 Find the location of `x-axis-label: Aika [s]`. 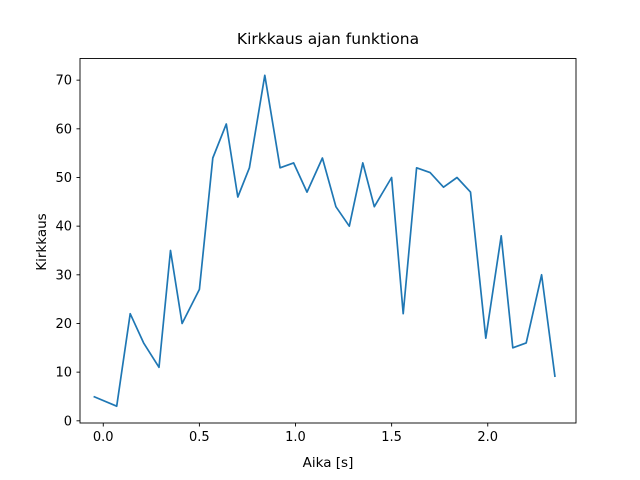

x-axis-label: Aika [s] is located at coordinates (328, 463).